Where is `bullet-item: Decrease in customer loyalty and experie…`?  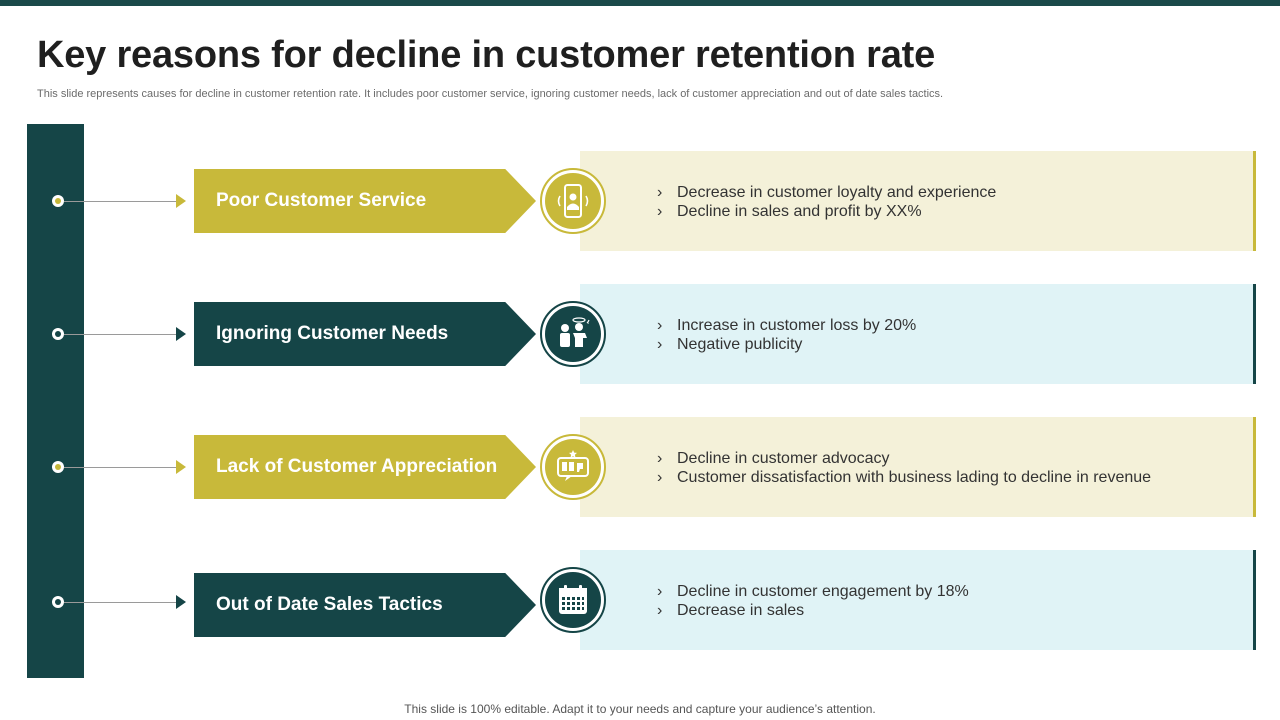
bullet-item: Decrease in customer loyalty and experie… is located at coordinates (826, 192).